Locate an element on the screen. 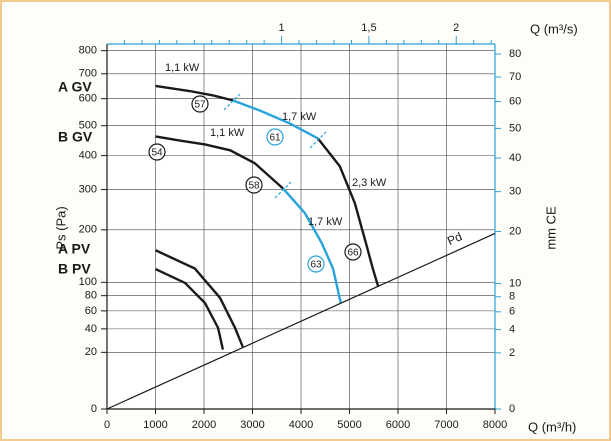 The width and height of the screenshot is (611, 441). y-tick-label: 600 is located at coordinates (88, 99).